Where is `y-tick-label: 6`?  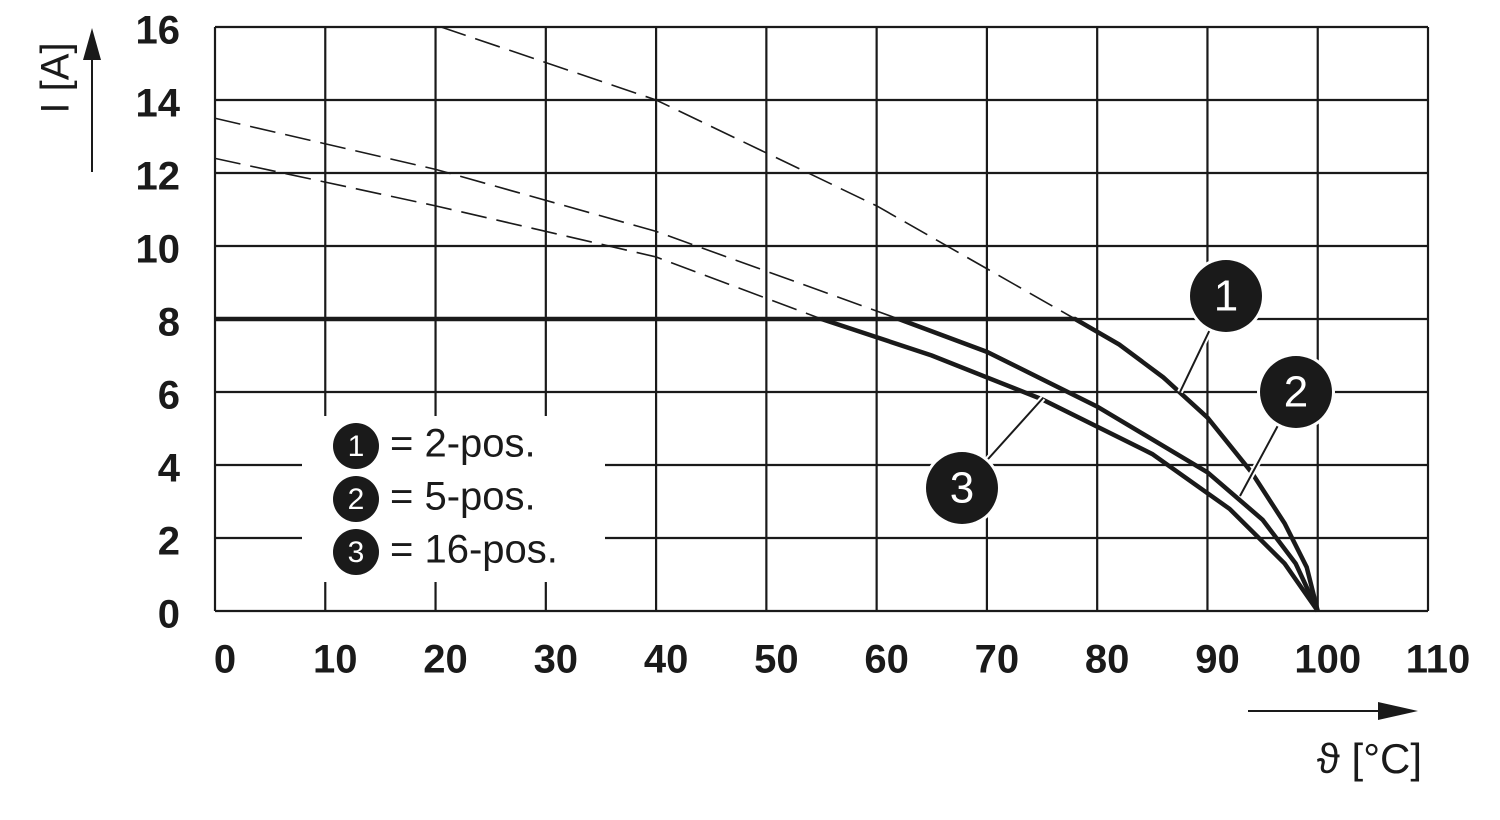
y-tick-label: 6 is located at coordinates (169, 396).